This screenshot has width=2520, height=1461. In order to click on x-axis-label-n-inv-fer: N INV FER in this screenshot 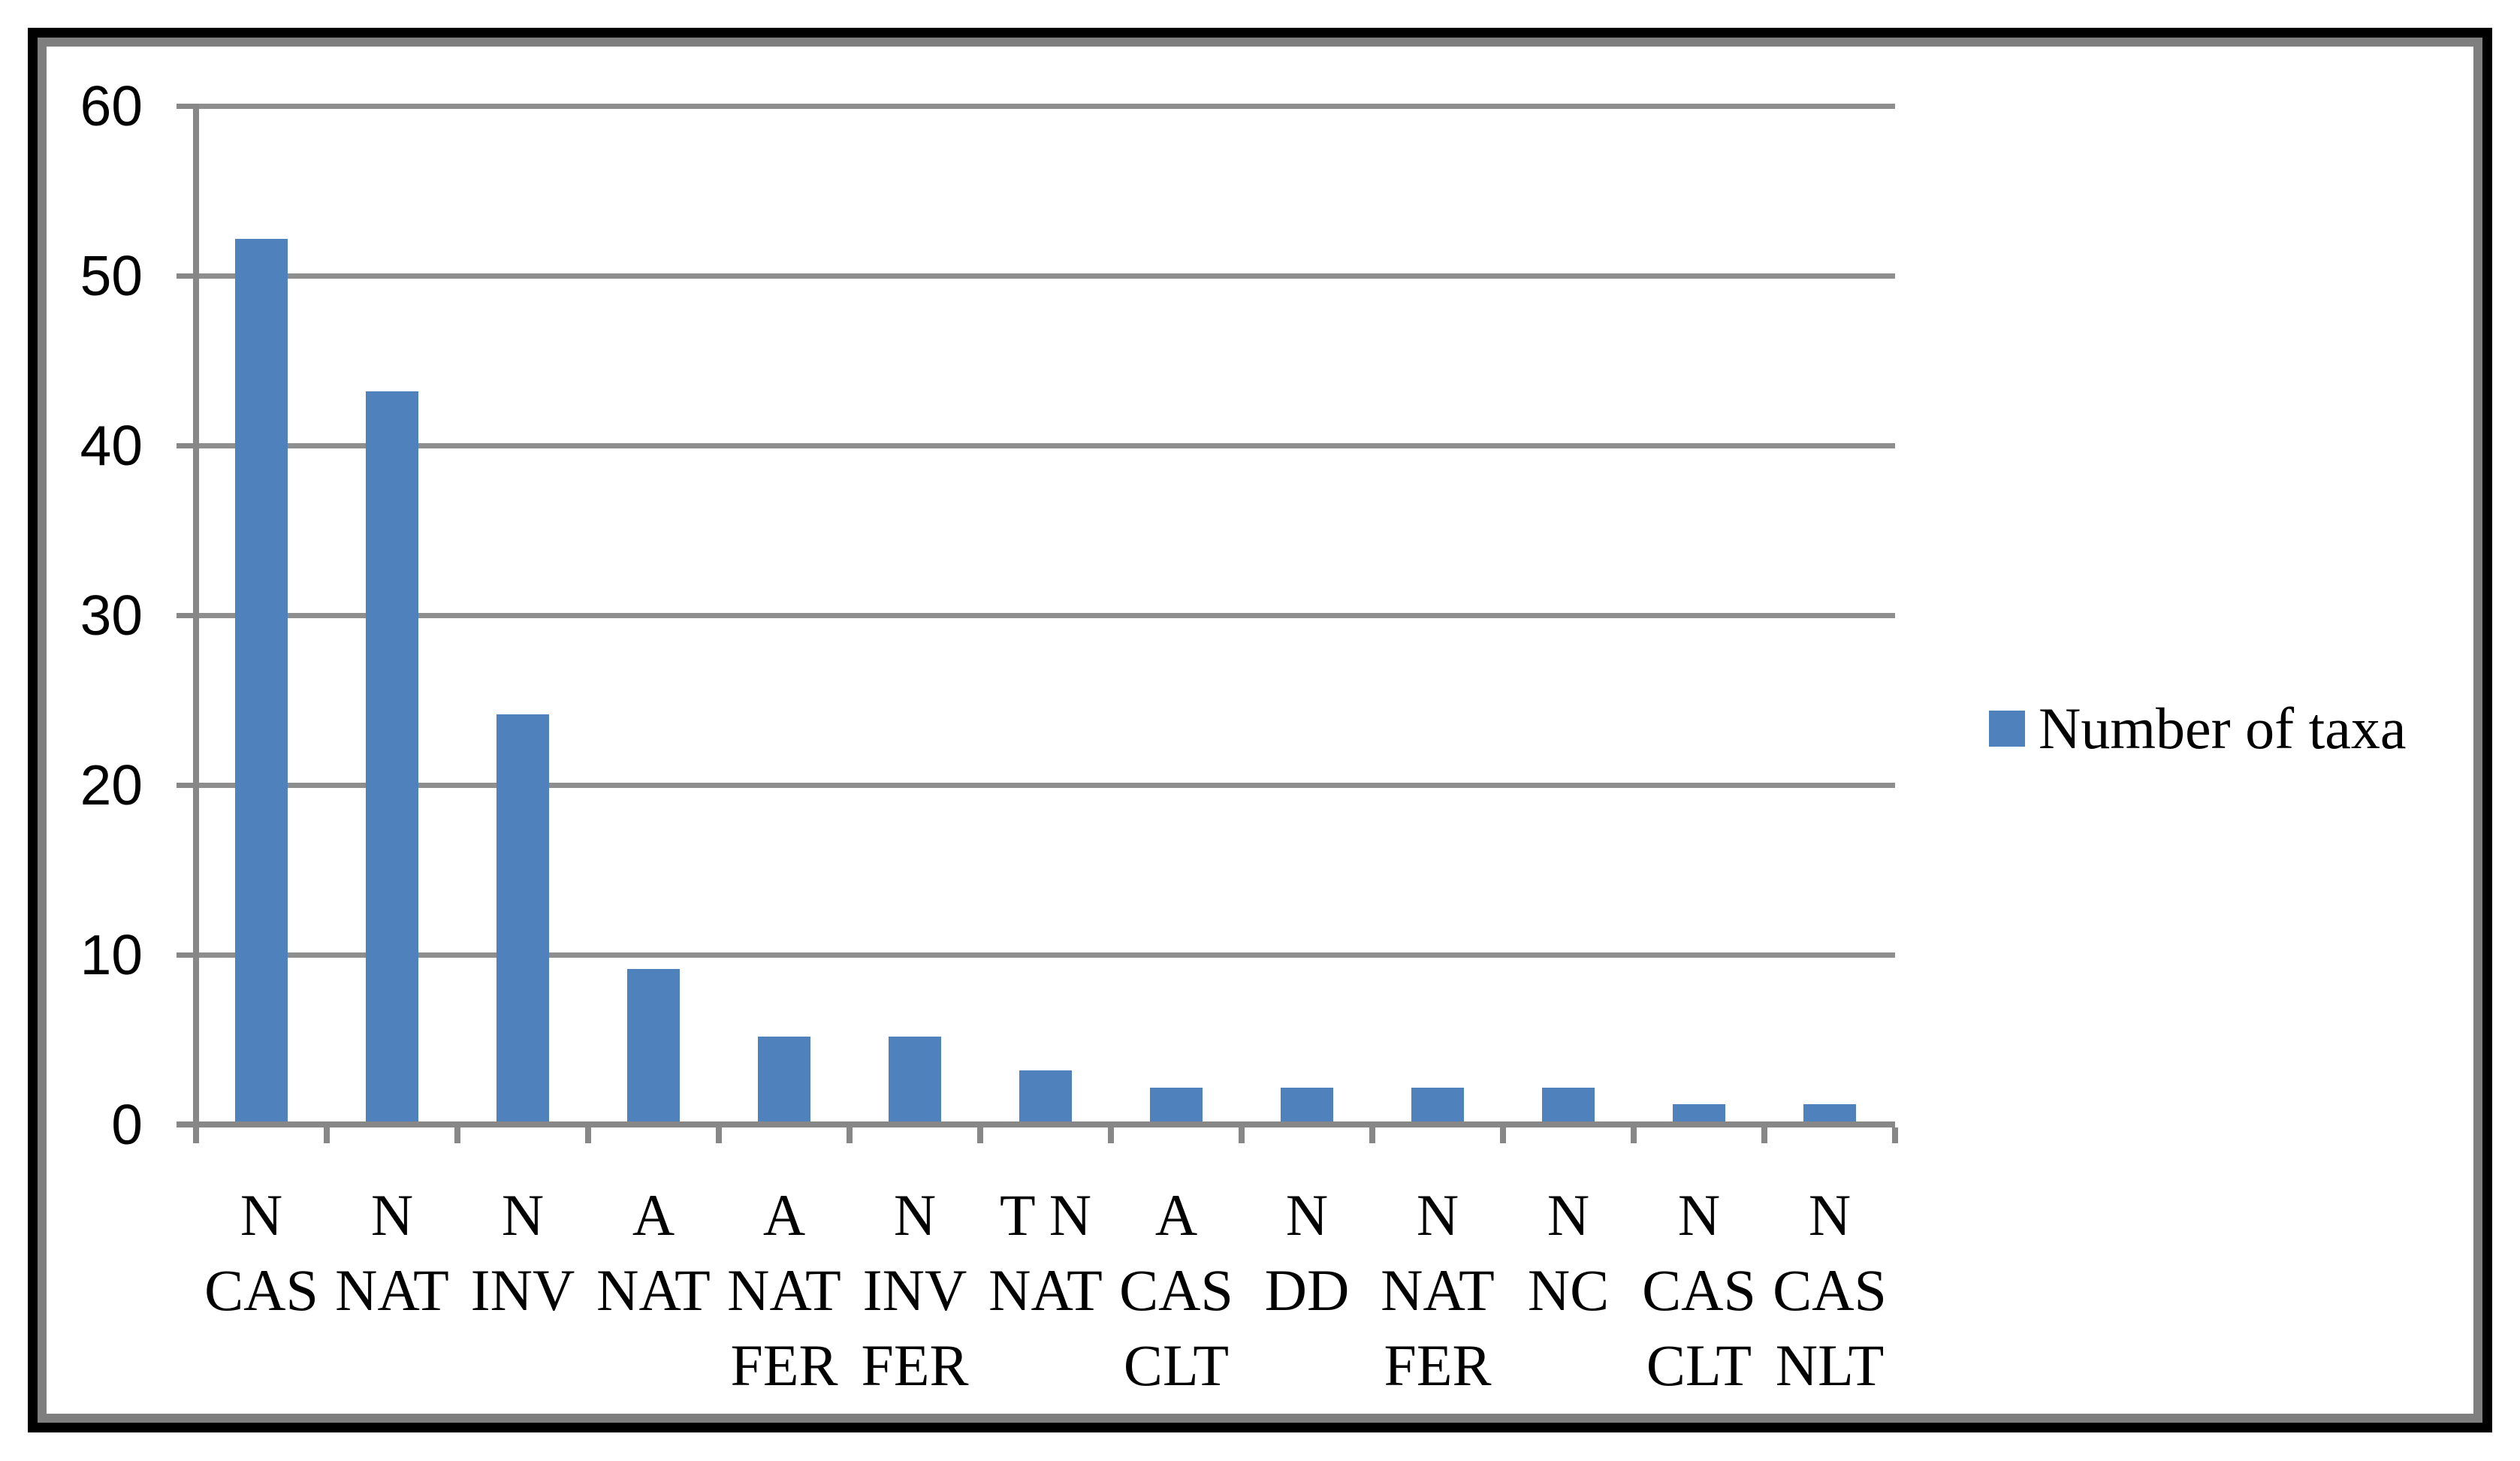, I will do `click(915, 1290)`.